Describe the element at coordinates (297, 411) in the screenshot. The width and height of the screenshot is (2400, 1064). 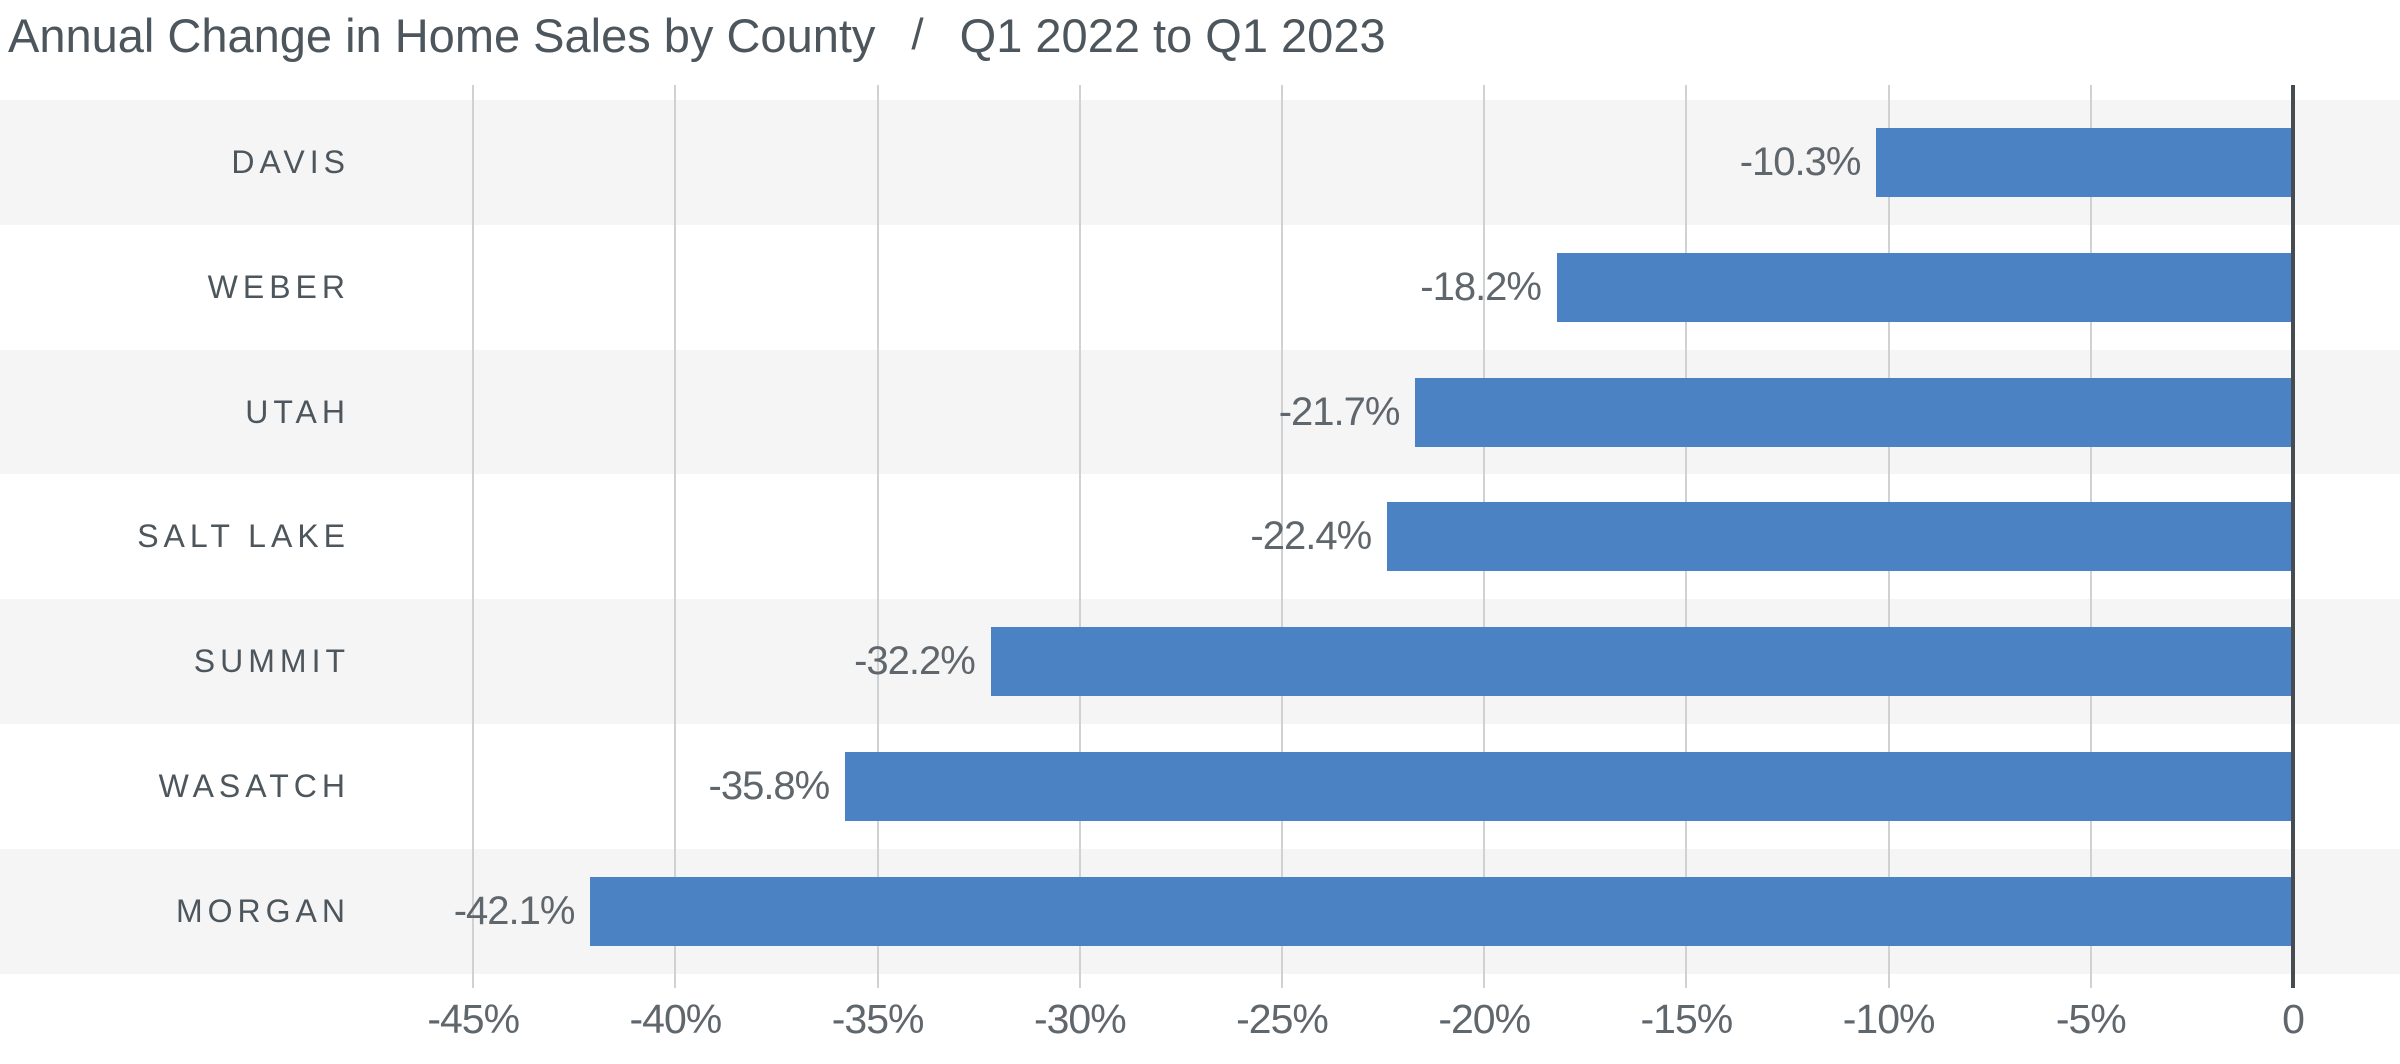
I see `category-label: UTAH` at that location.